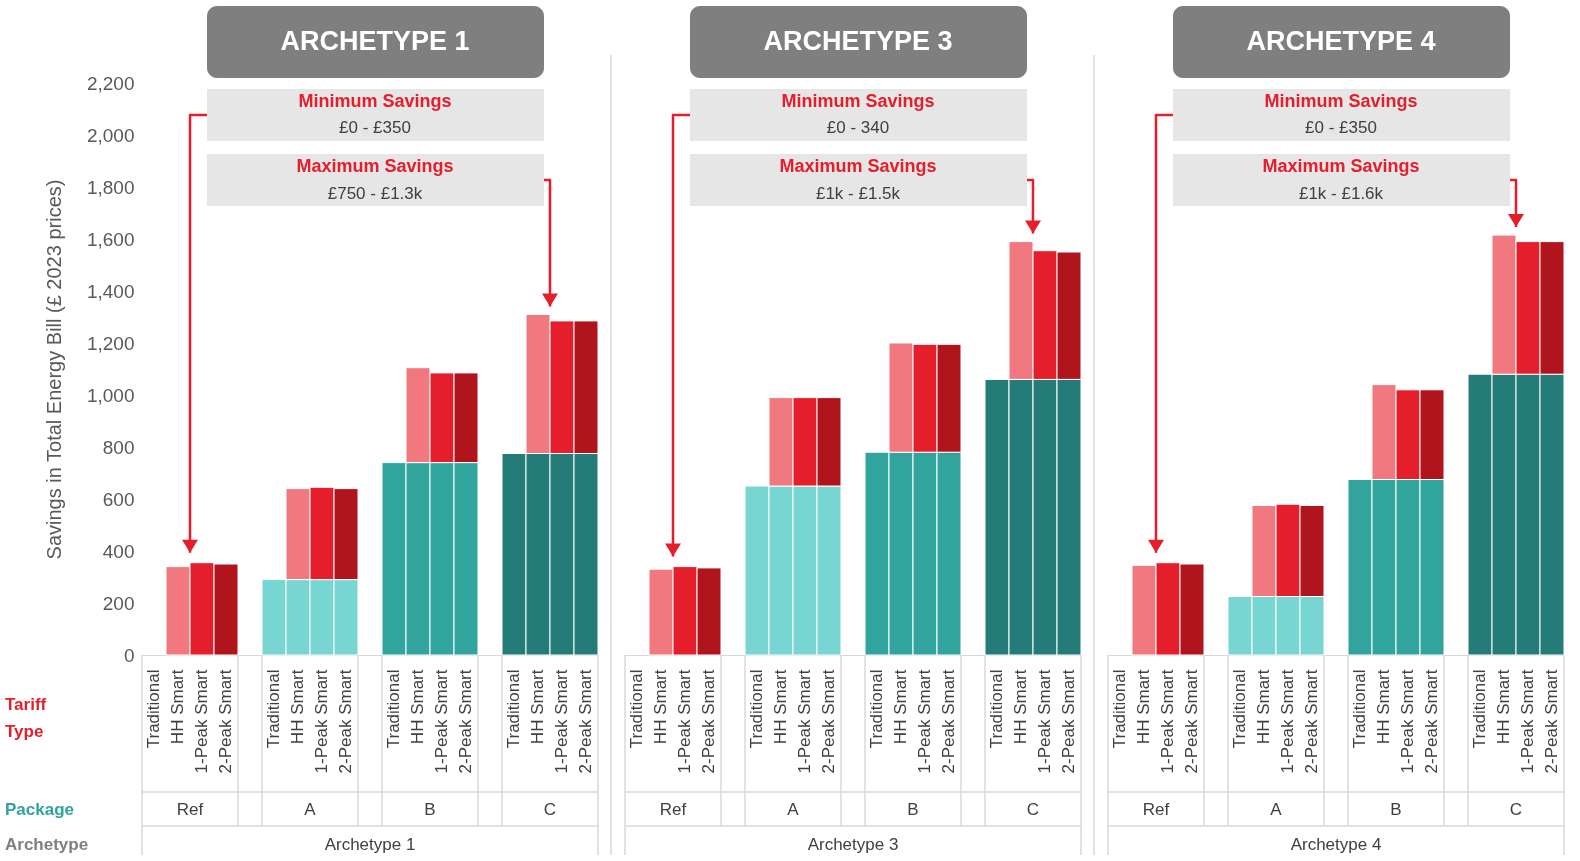 Image resolution: width=1580 pixels, height=861 pixels. I want to click on y-tick-label: 1,800, so click(110, 187).